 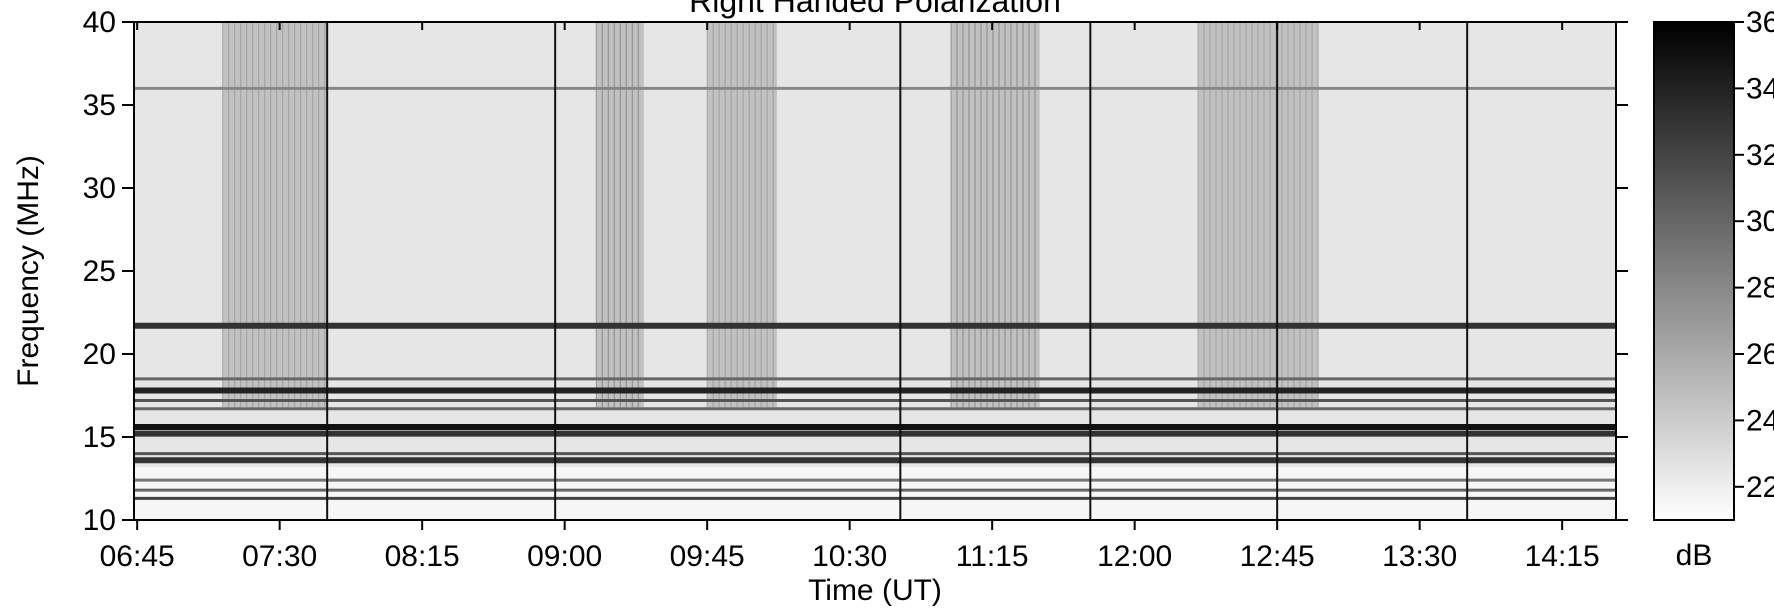 What do you see at coordinates (1134, 556) in the screenshot?
I see `x-tick-label: 12:00` at bounding box center [1134, 556].